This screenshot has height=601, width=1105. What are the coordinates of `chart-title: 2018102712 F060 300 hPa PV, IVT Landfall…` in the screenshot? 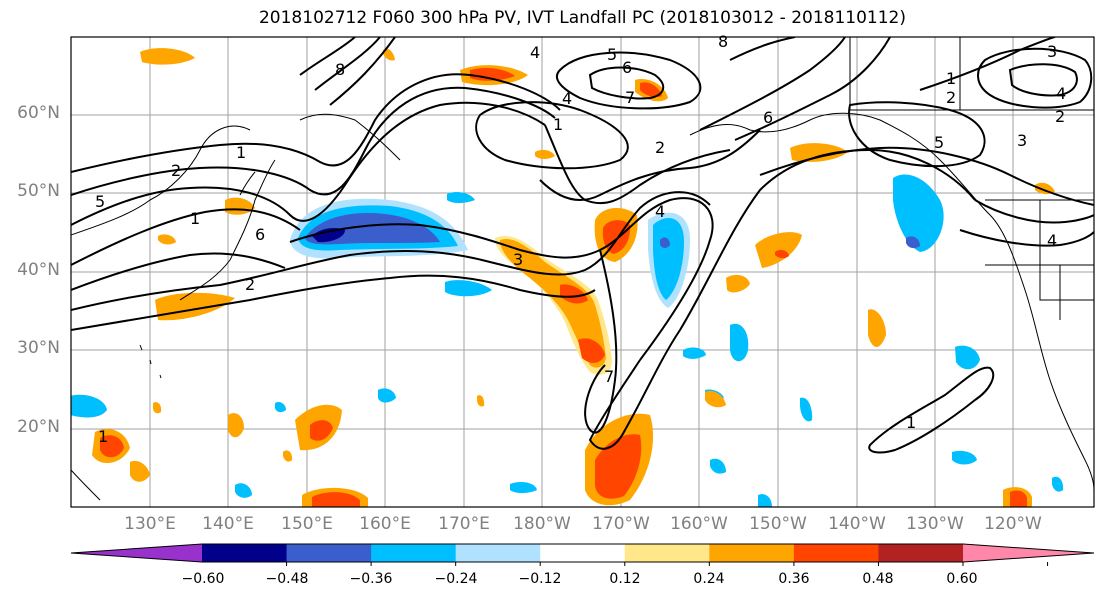 It's located at (582, 18).